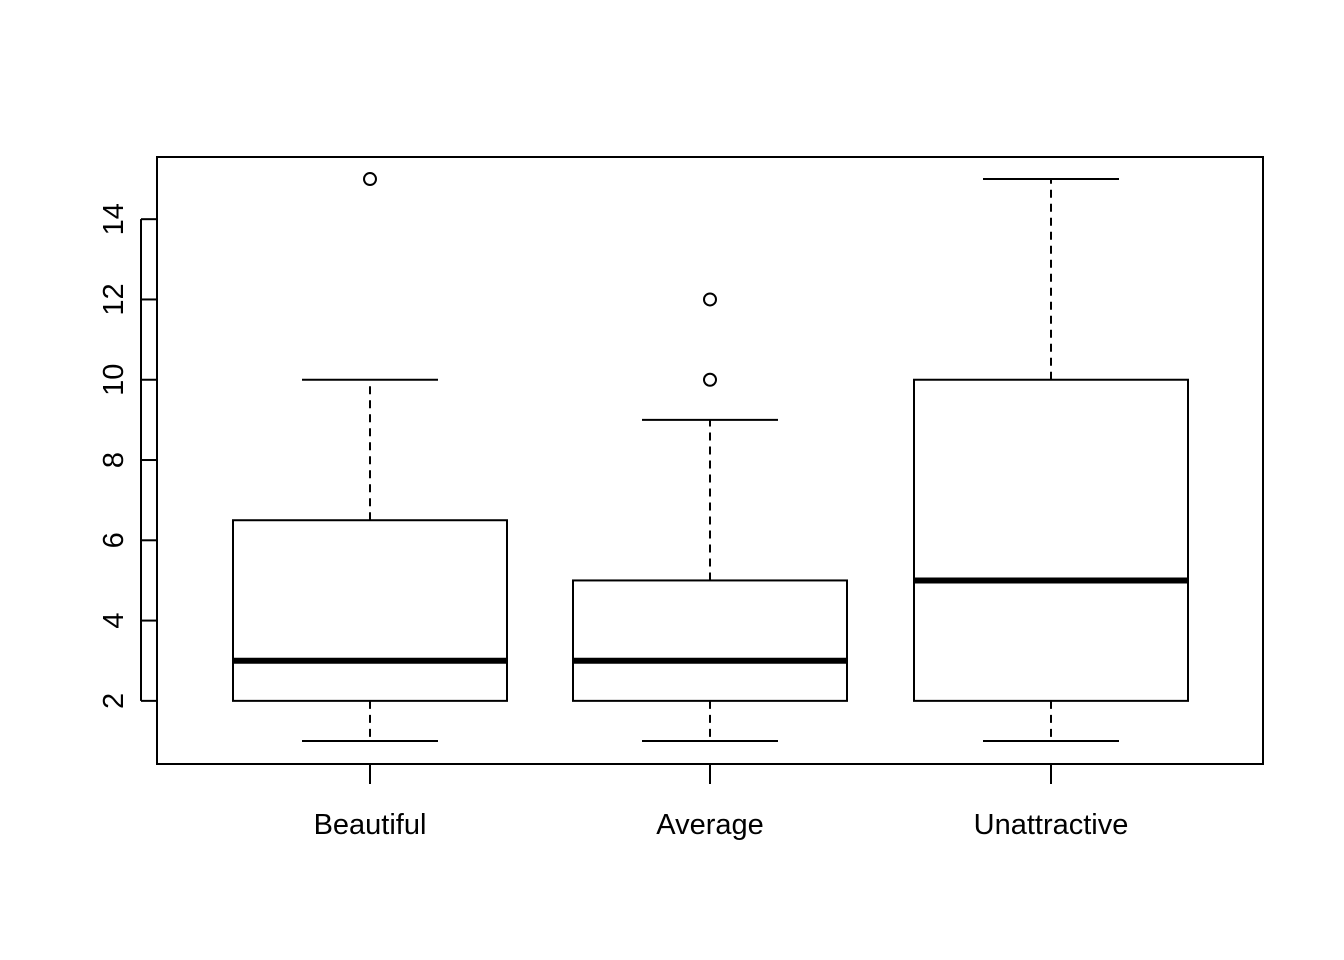  What do you see at coordinates (114, 380) in the screenshot?
I see `y-tick-label-10: 10` at bounding box center [114, 380].